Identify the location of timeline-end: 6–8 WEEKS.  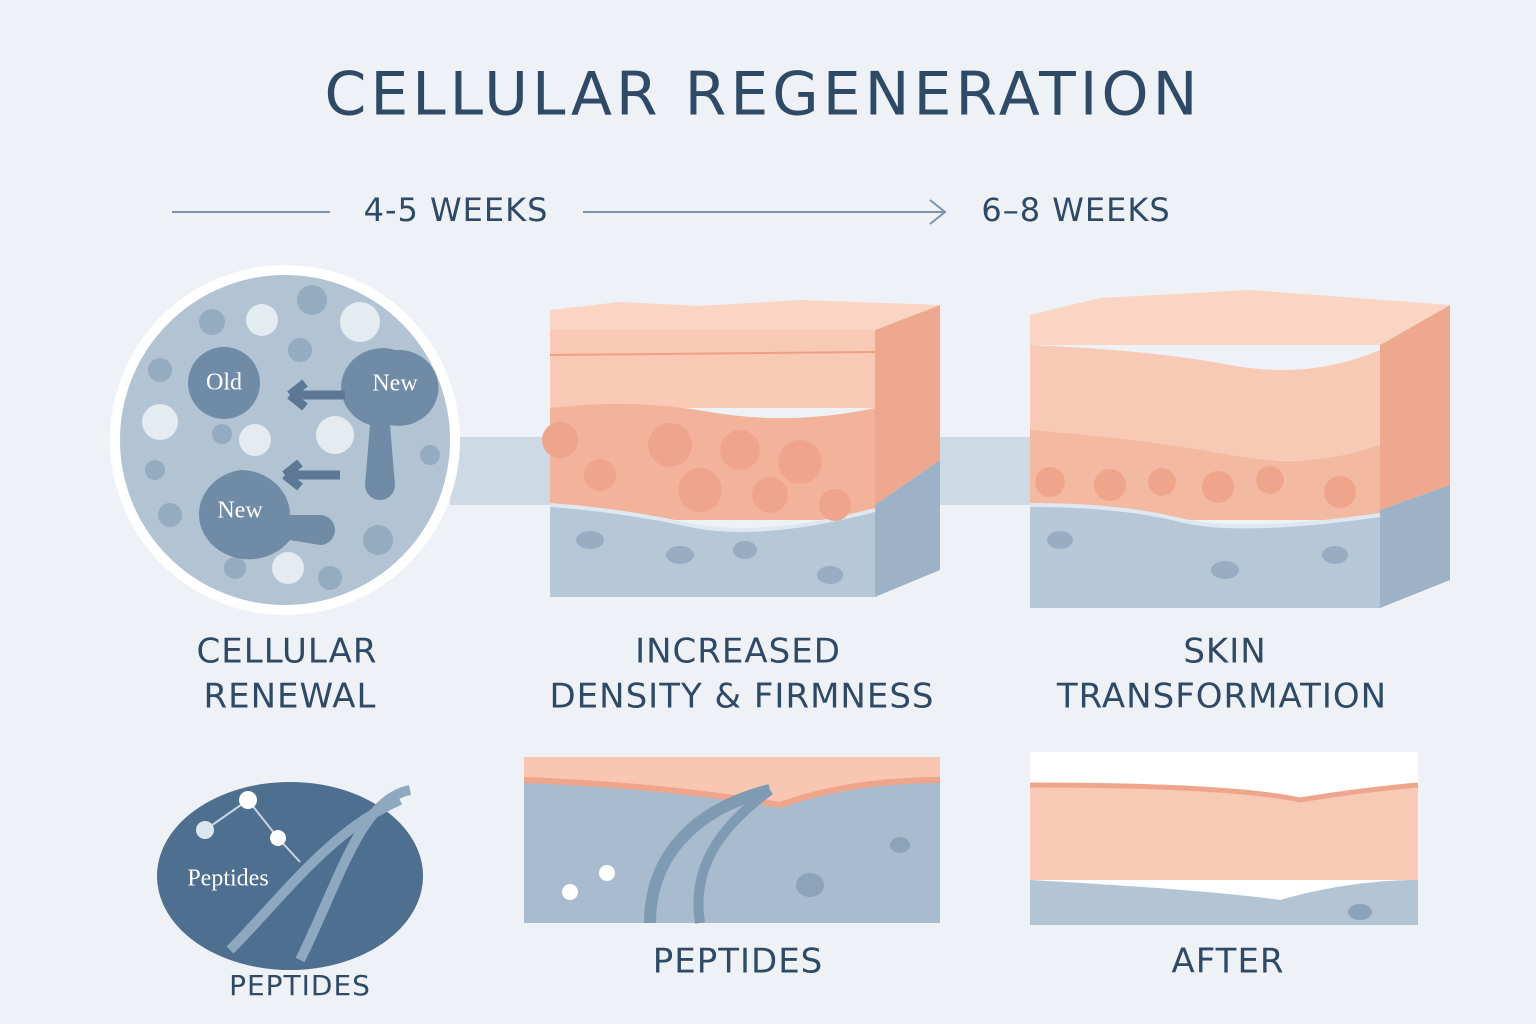
(1075, 210).